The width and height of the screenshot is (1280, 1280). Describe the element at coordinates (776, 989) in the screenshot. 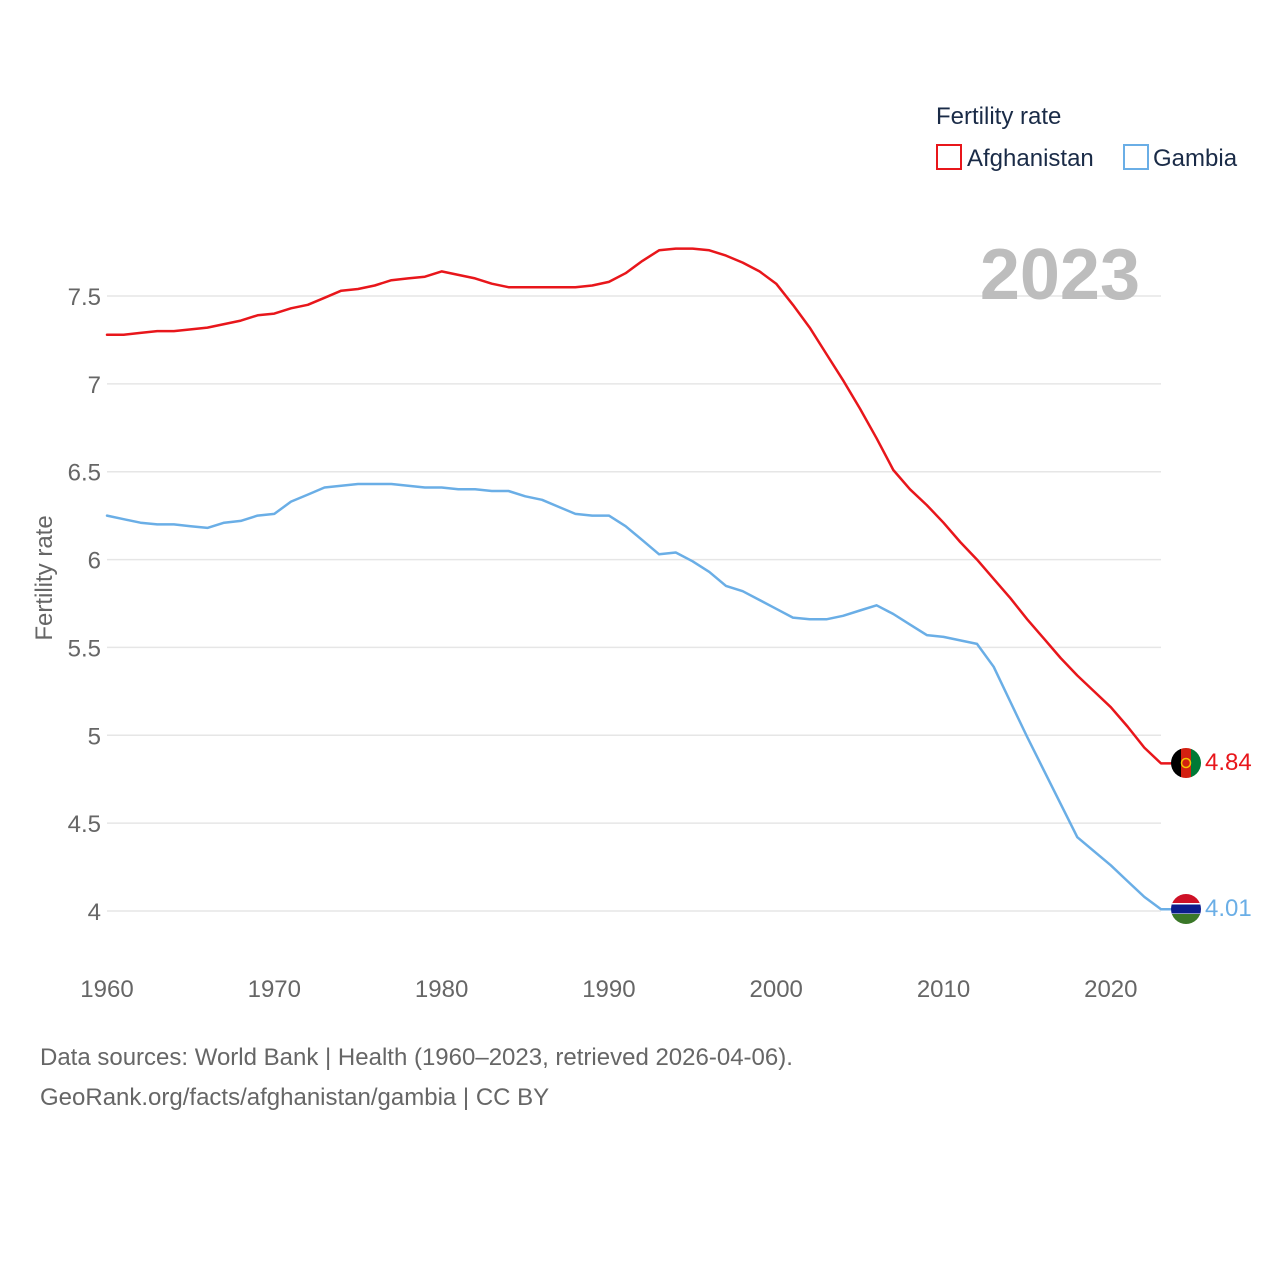

I see `x-tick-label: 2000` at that location.